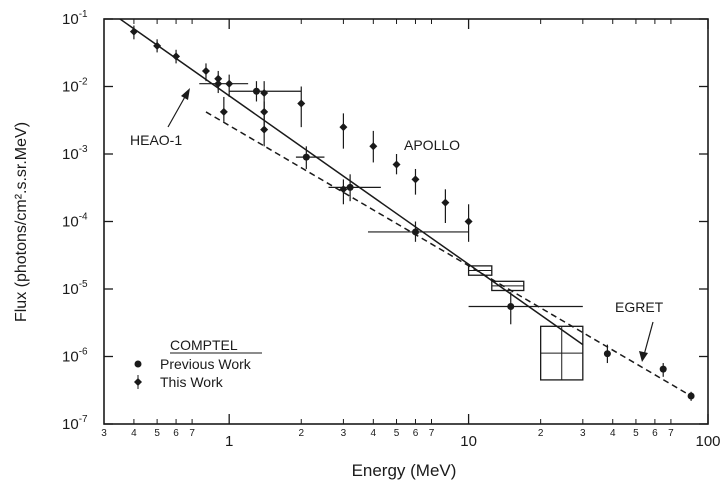 This screenshot has height=488, width=726. What do you see at coordinates (75, 153) in the screenshot?
I see `y-tick-label: 10⁻³` at bounding box center [75, 153].